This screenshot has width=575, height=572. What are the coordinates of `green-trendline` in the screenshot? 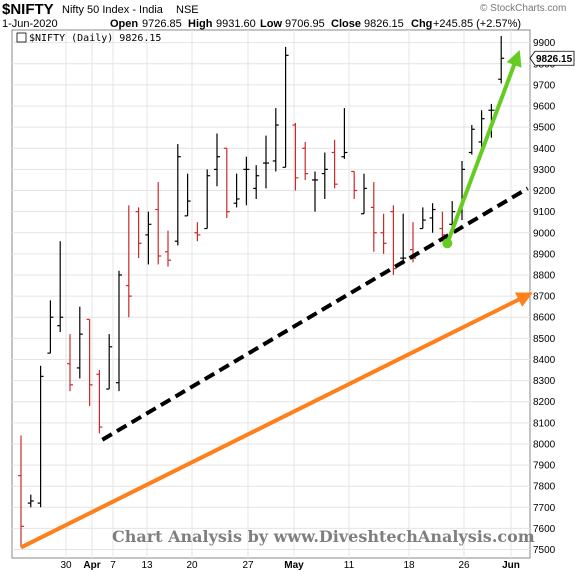 It's located at (483, 147).